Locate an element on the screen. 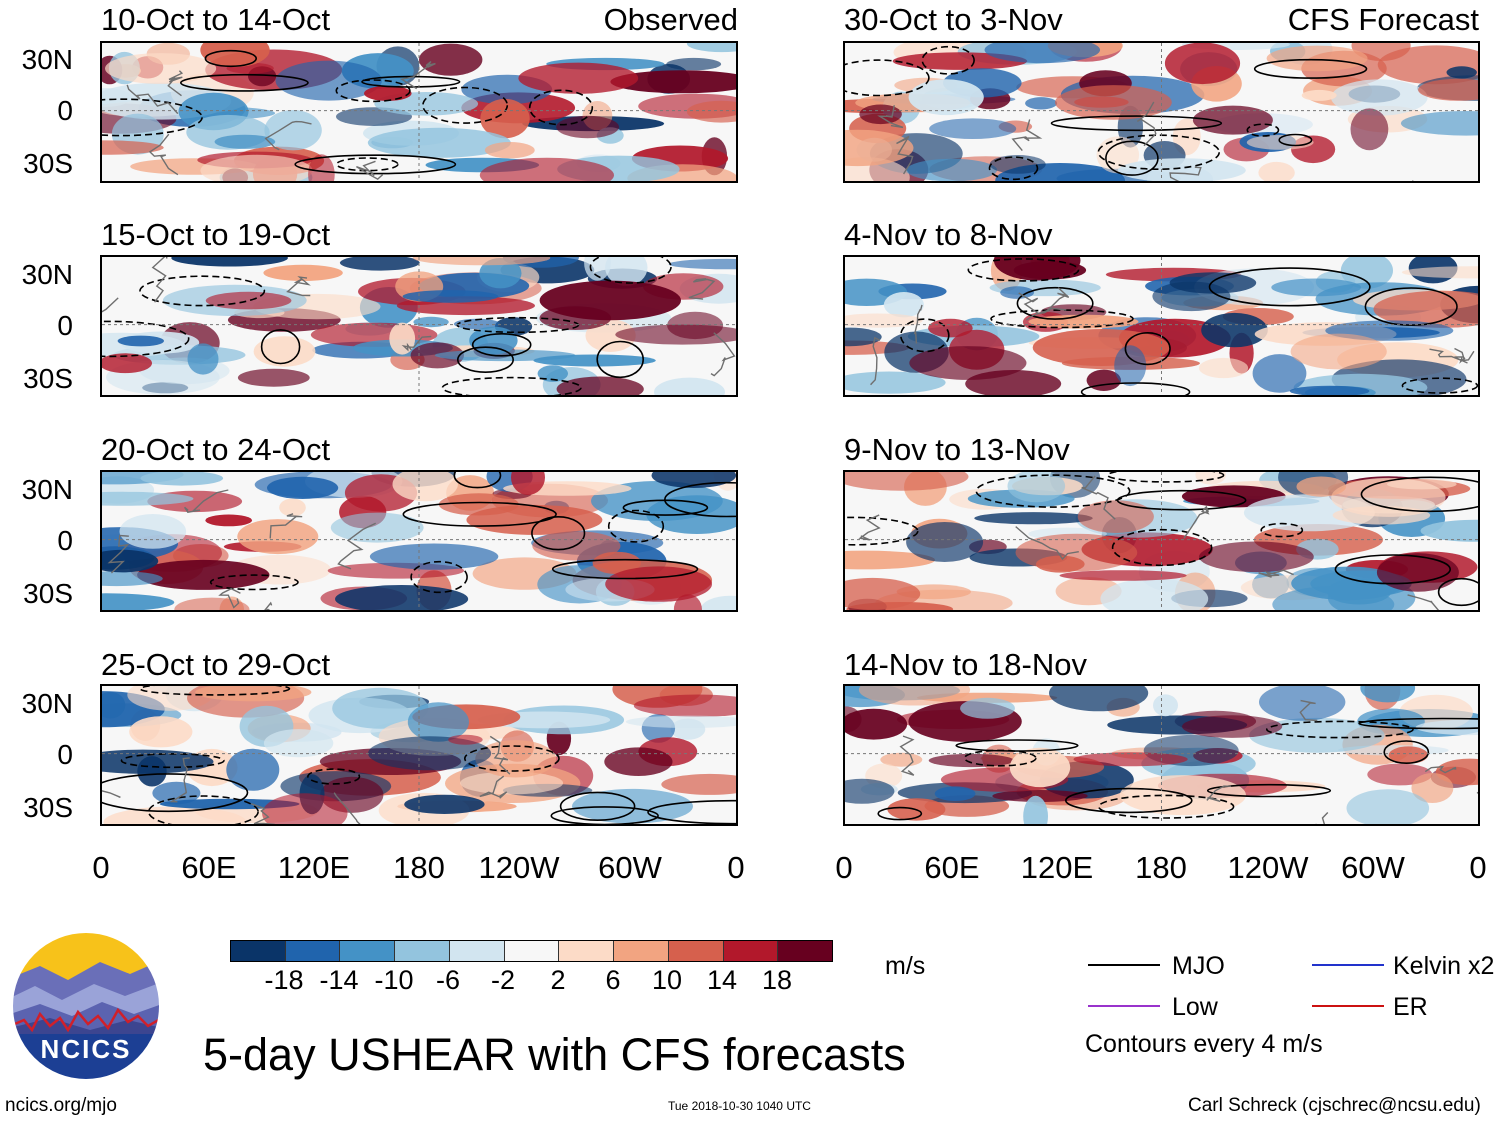 The height and width of the screenshot is (1121, 1510). panel-title: 9-Nov to 13-Nov is located at coordinates (957, 449).